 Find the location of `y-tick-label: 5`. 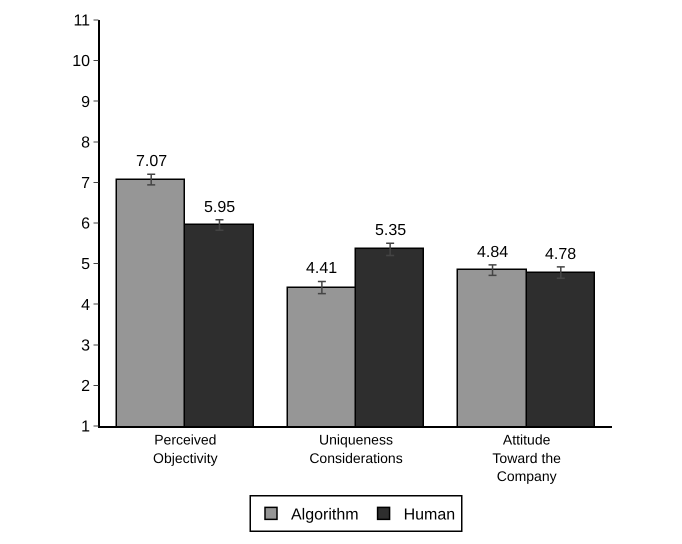

y-tick-label: 5 is located at coordinates (85, 265).